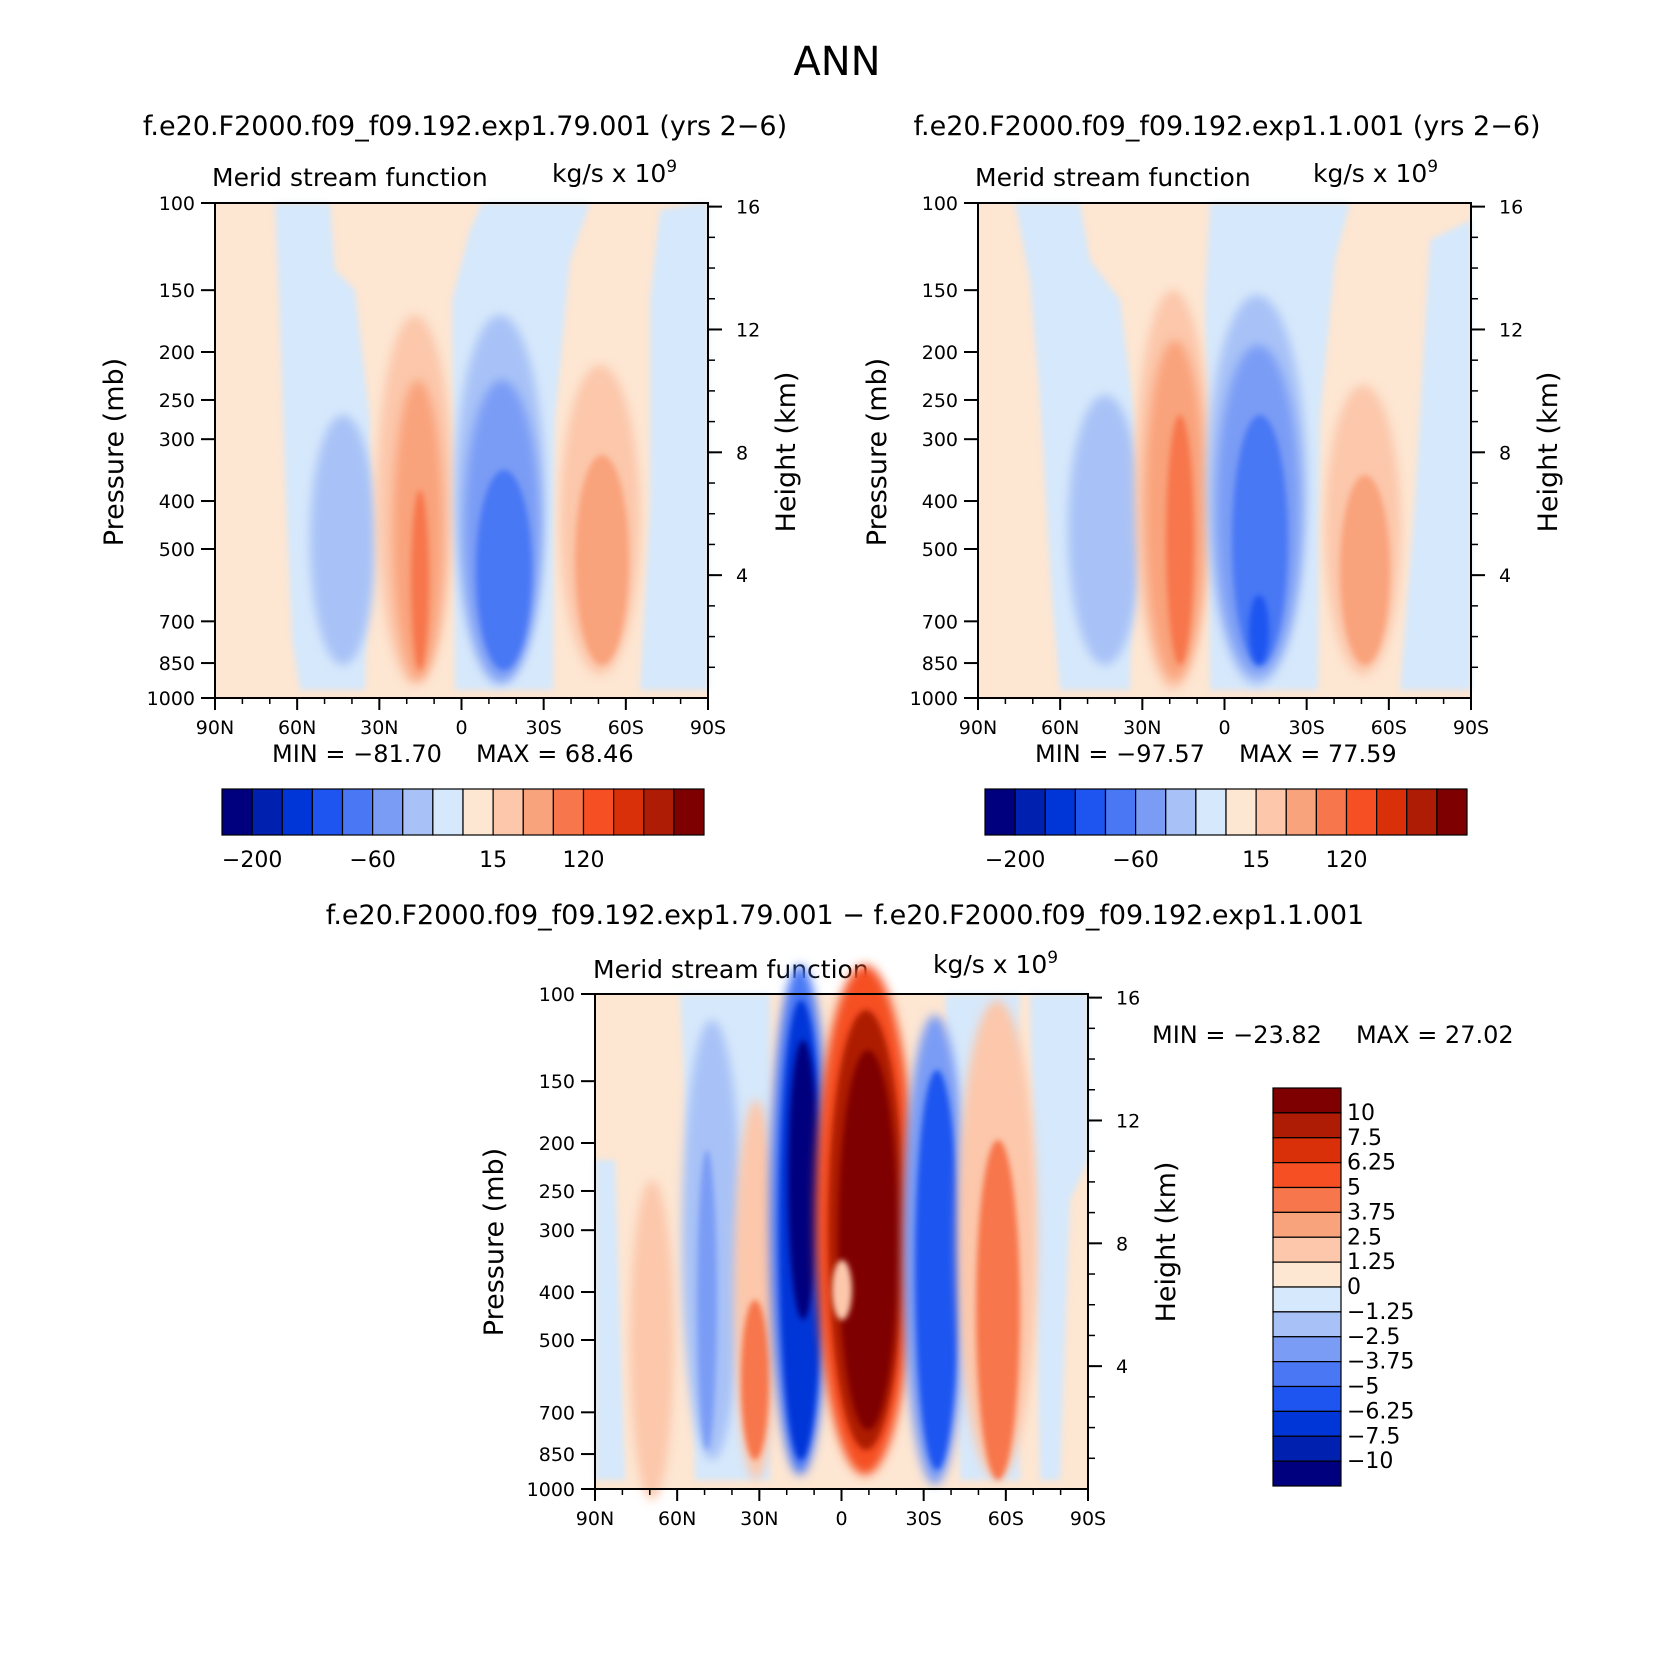  Describe the element at coordinates (1505, 576) in the screenshot. I see `case2-htick-label-3: 4` at that location.